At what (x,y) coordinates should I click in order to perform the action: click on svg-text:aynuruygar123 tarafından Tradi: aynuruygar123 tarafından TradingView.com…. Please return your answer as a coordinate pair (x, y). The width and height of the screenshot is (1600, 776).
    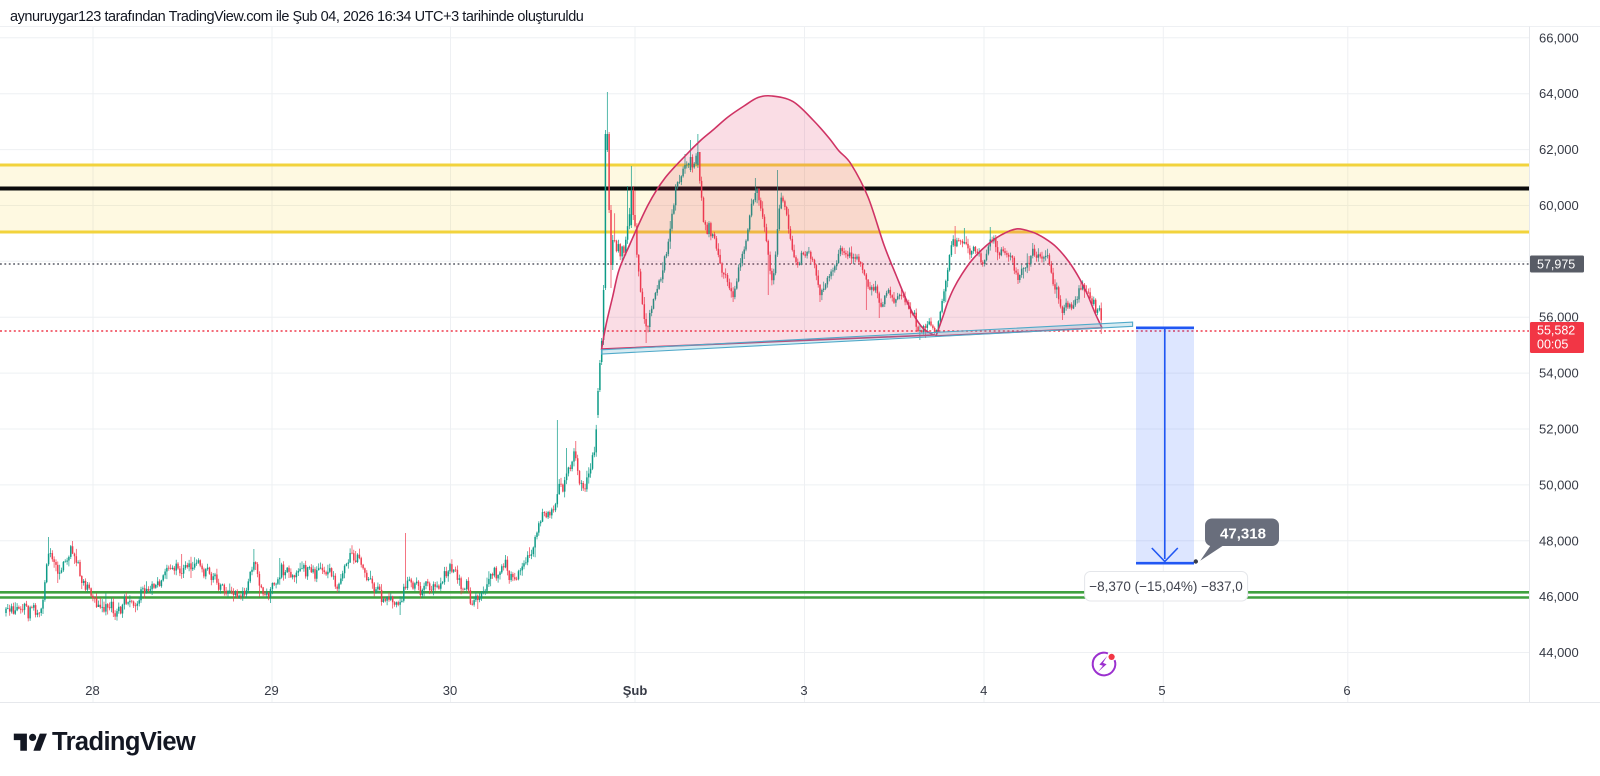
    Looking at the image, I should click on (297, 17).